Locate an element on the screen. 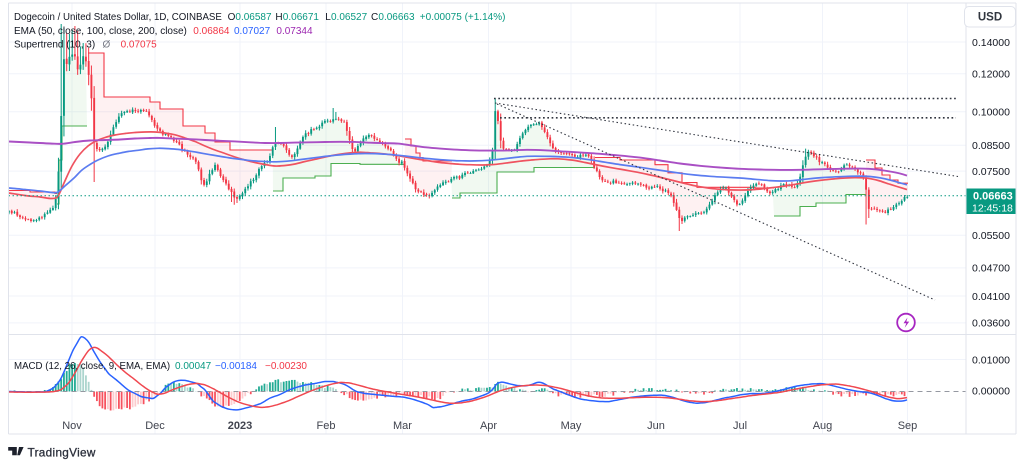 Image resolution: width=1024 pixels, height=466 pixels. svg-text: 0.07500 is located at coordinates (991, 172).